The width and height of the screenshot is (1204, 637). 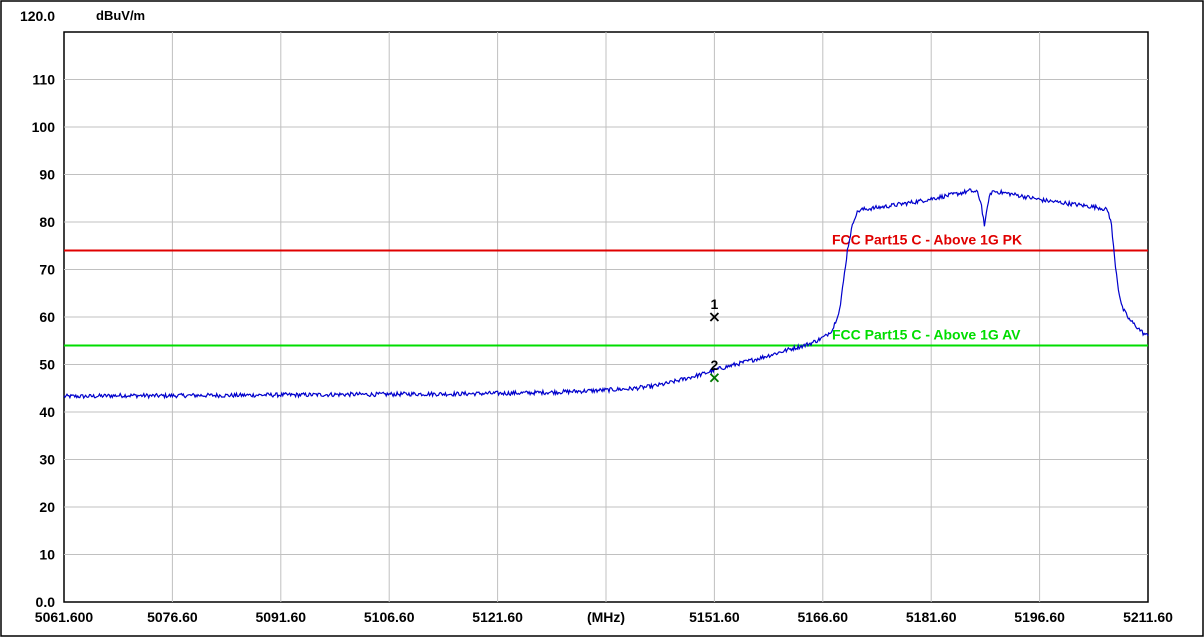 I want to click on y-tick-label: 70, so click(x=47, y=270).